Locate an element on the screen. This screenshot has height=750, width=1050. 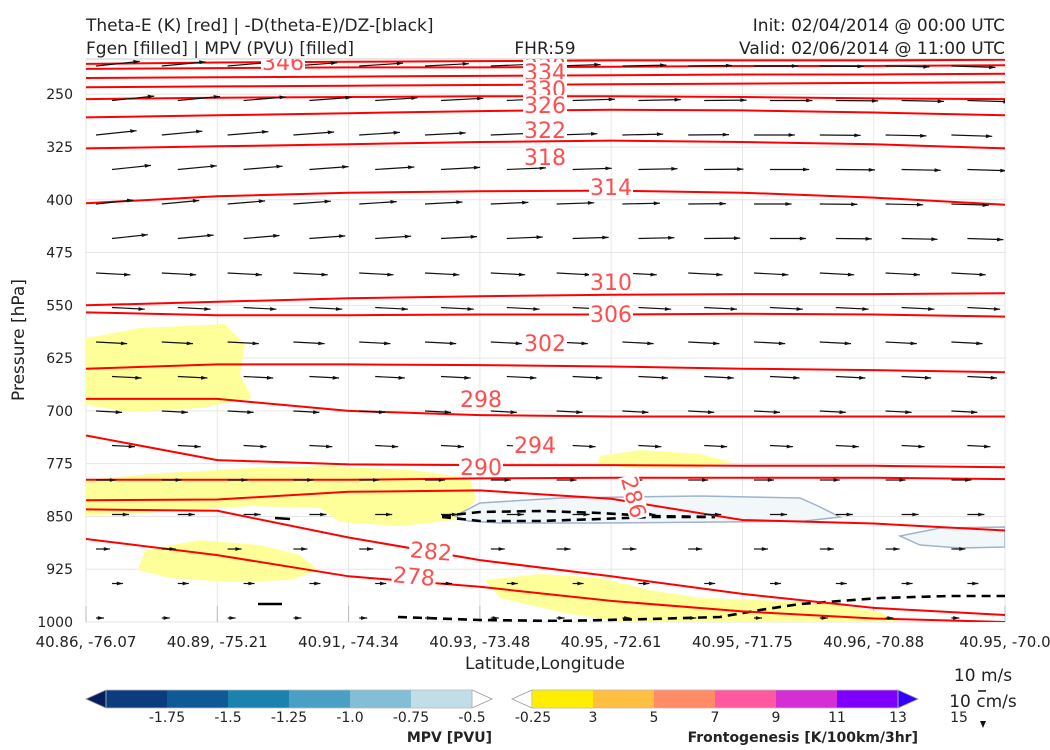
header-valid: Valid: 02/06/2014 @ 11:00 UTC is located at coordinates (872, 49).